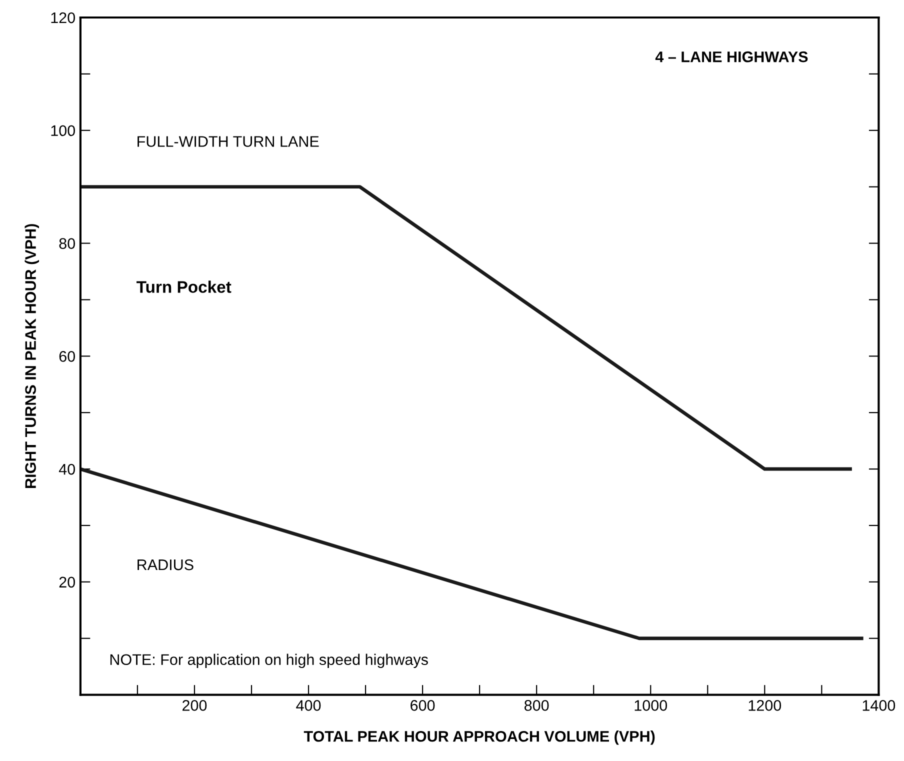 The width and height of the screenshot is (904, 761). Describe the element at coordinates (63, 18) in the screenshot. I see `y-tick-label: 120` at that location.